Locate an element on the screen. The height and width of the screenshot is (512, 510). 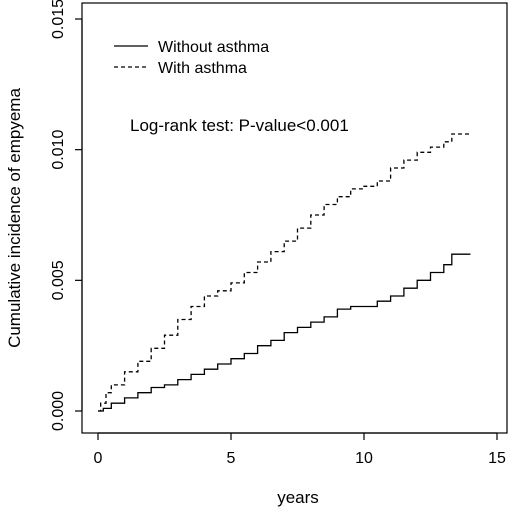
y-tick-label: 0.005 is located at coordinates (58, 280).